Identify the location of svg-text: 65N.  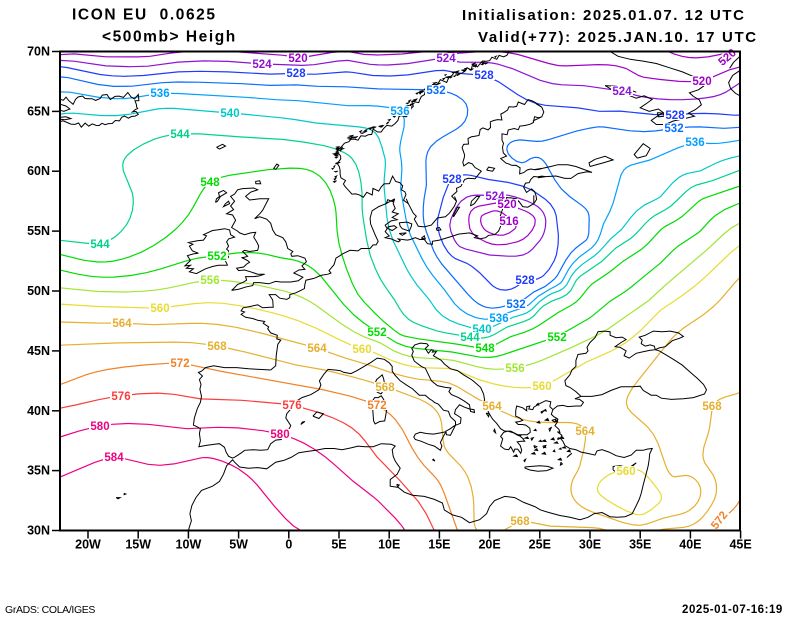
(38, 111).